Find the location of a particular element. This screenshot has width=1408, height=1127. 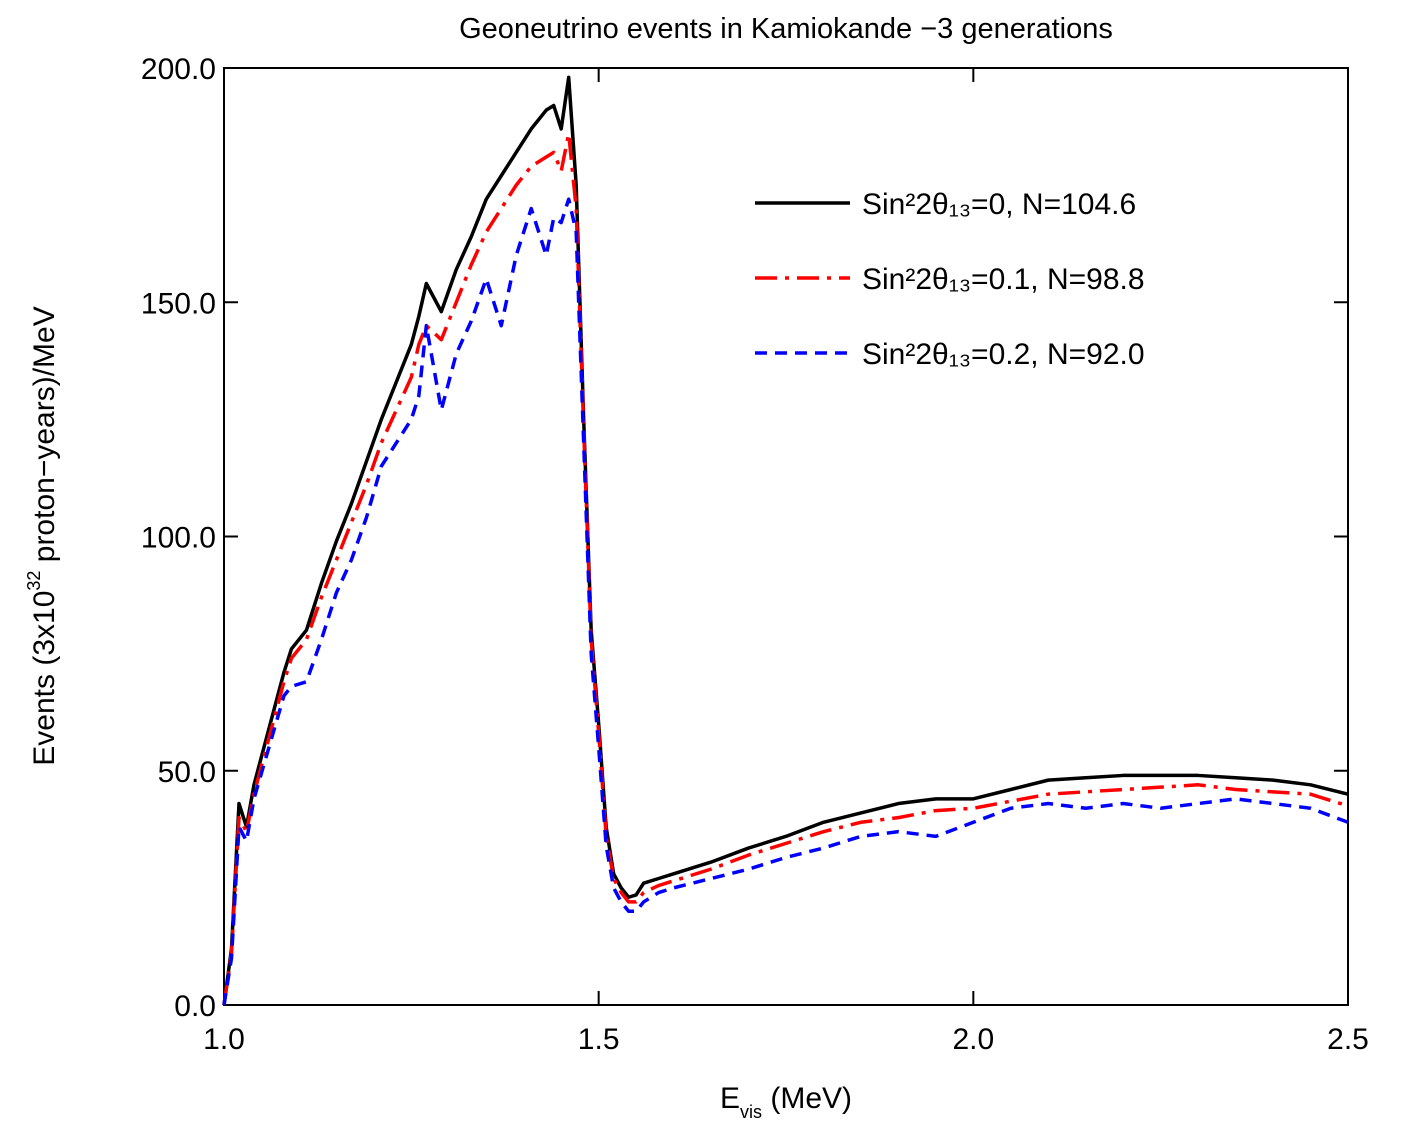

legend-label: Sin²2θ₁₃=0.1, N=98.8 is located at coordinates (1003, 279).